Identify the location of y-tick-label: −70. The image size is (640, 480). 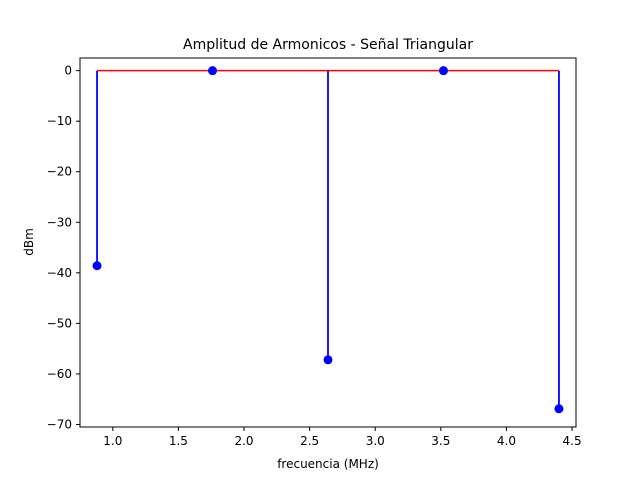
(59, 424).